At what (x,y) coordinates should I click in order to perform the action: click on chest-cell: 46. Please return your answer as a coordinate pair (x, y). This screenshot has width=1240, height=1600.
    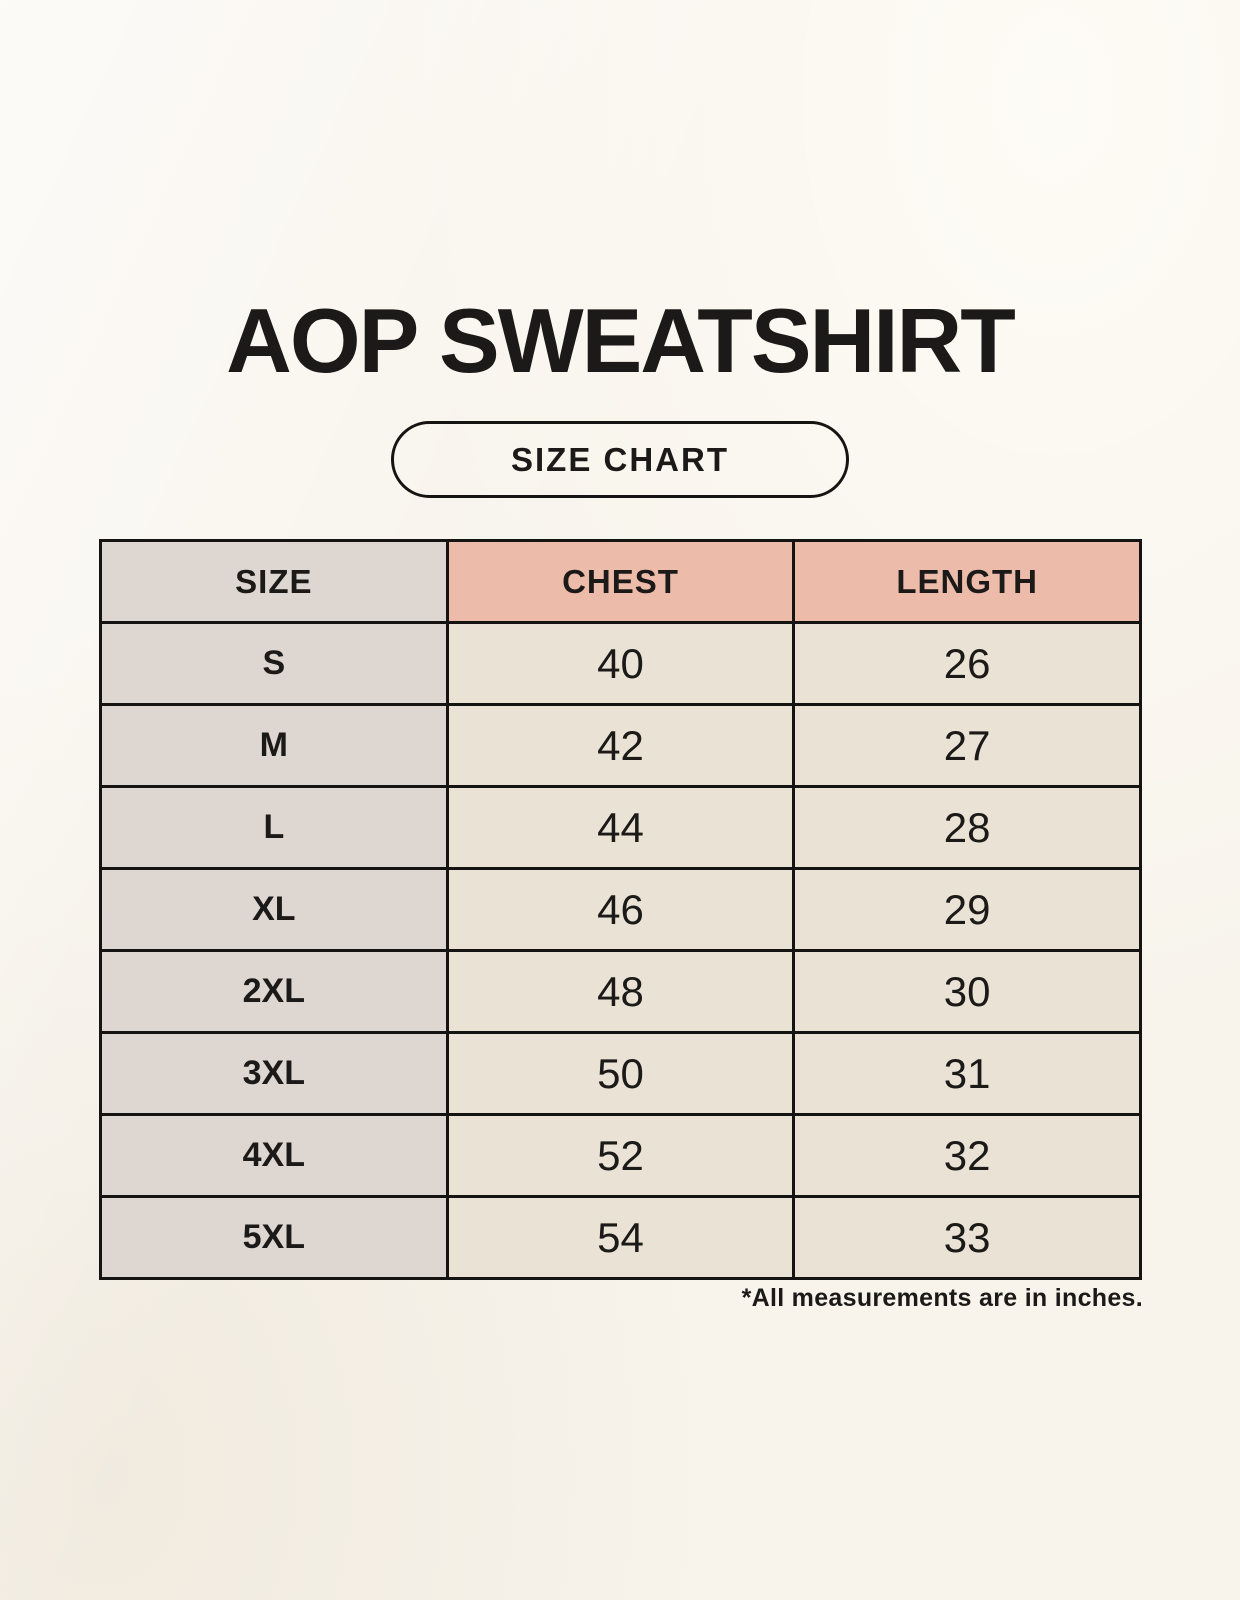
    Looking at the image, I should click on (620, 909).